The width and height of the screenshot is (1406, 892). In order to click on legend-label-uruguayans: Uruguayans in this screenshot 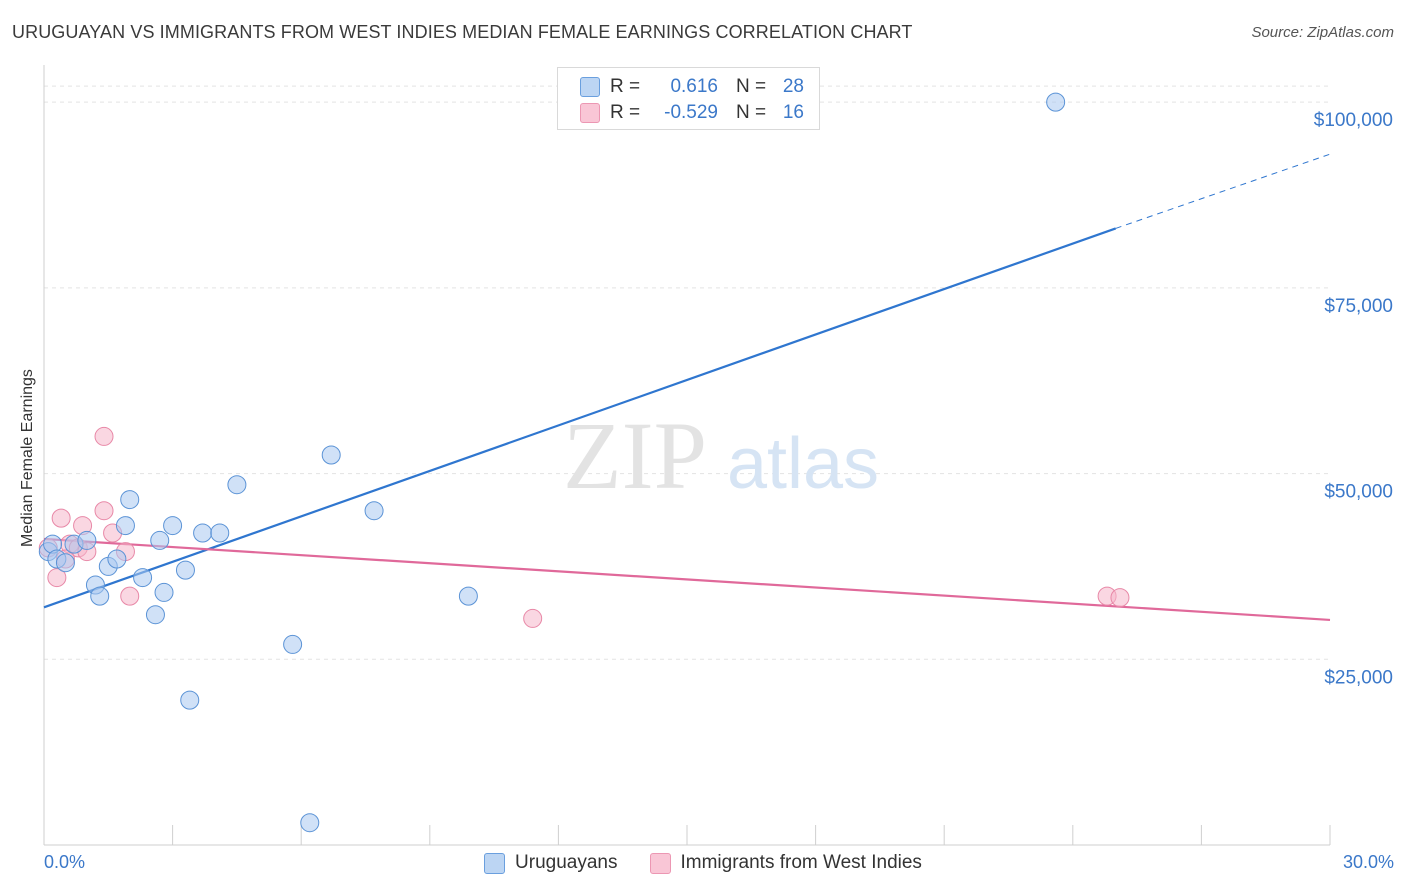, I will do `click(566, 862)`.